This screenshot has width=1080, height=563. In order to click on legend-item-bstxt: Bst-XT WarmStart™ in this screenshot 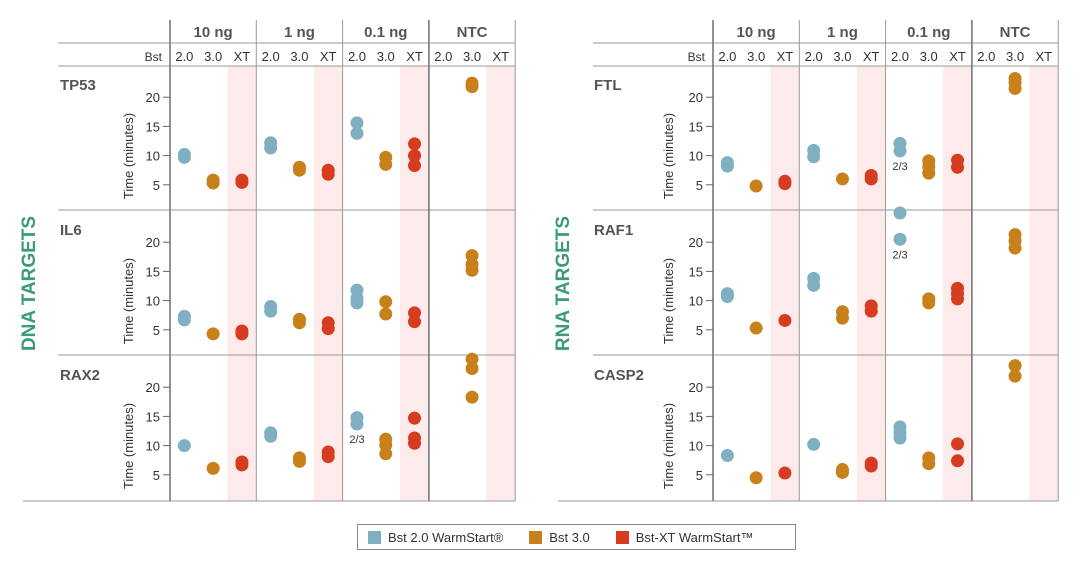, I will do `click(684, 537)`.